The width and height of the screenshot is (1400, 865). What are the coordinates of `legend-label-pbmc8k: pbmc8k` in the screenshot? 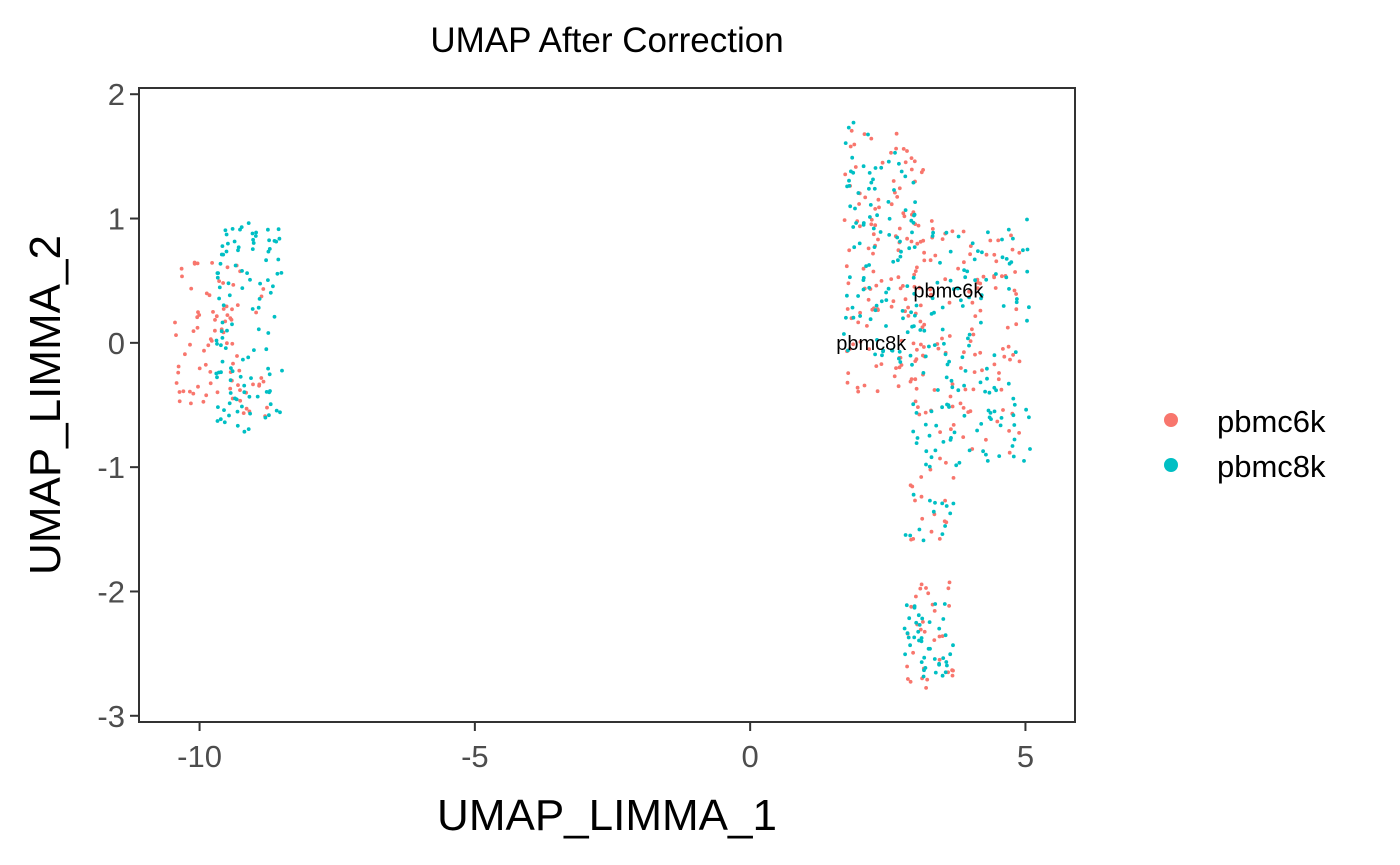 It's located at (1271, 466).